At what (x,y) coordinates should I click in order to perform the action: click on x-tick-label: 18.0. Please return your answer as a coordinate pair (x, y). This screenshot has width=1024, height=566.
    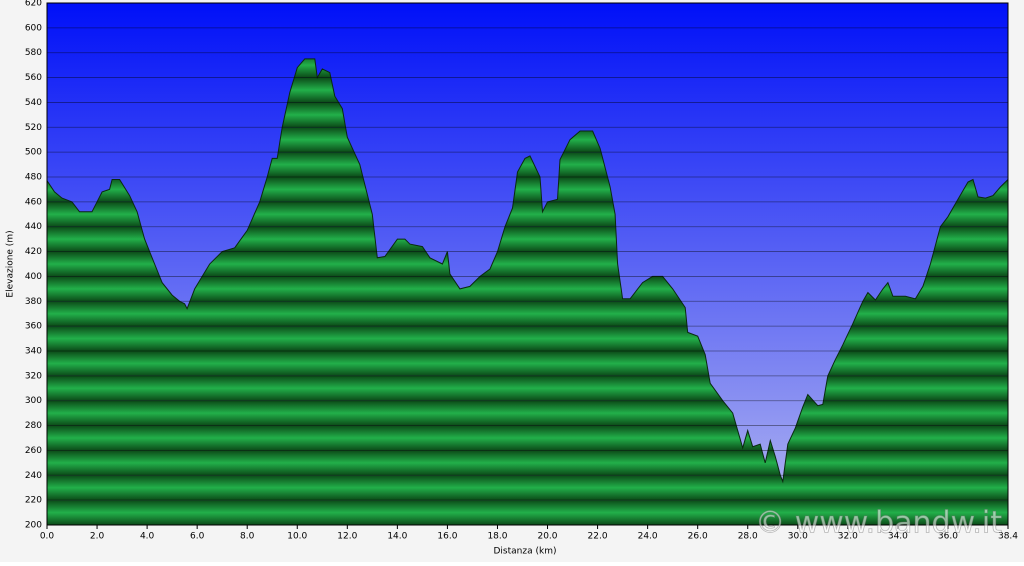
    Looking at the image, I should click on (497, 537).